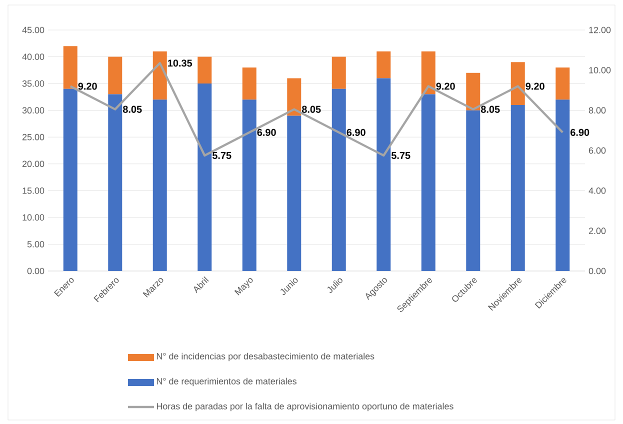  What do you see at coordinates (33, 30) in the screenshot?
I see `y-tick-label: 45.00` at bounding box center [33, 30].